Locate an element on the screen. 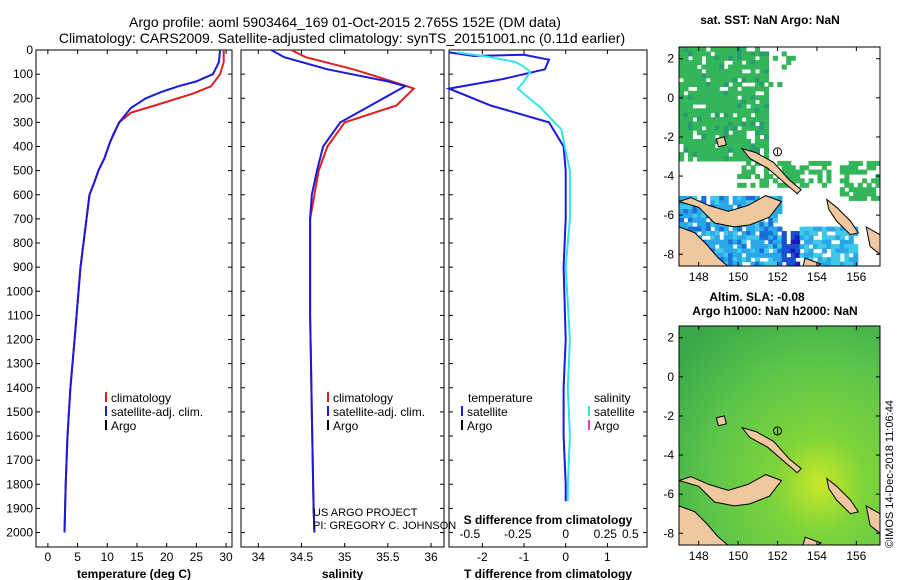  temperature-ytick-label: 1800 is located at coordinates (19, 484).